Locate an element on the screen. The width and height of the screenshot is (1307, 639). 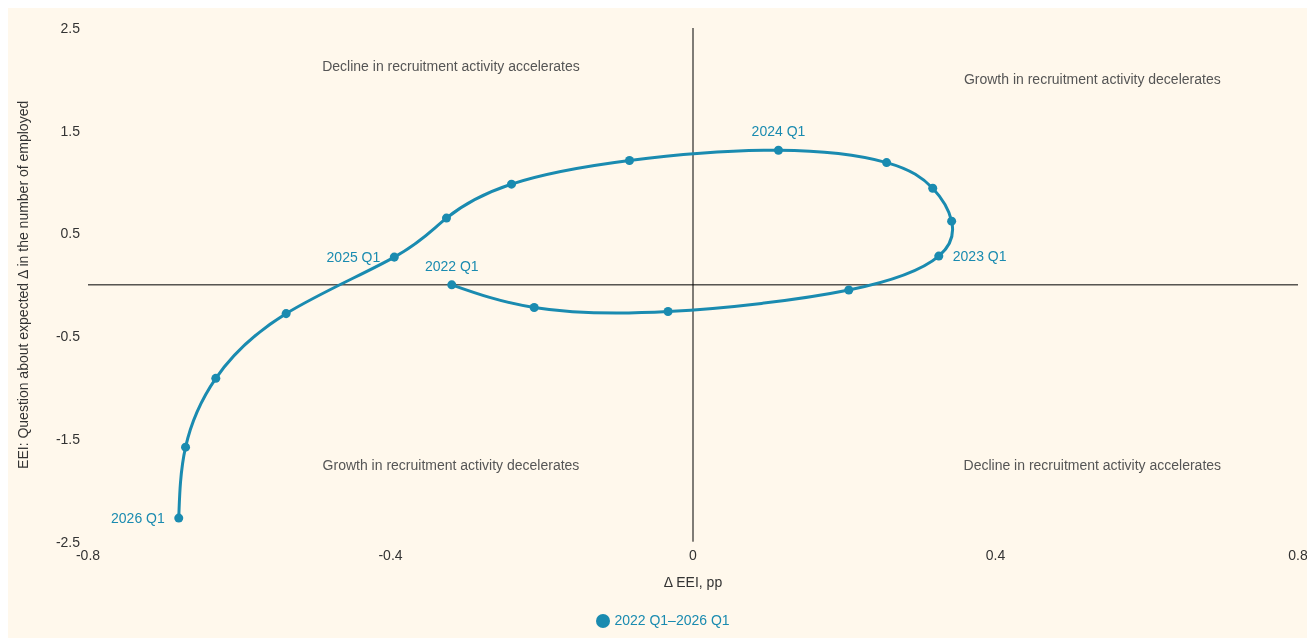
annotation: 2026 Q1 is located at coordinates (138, 518).